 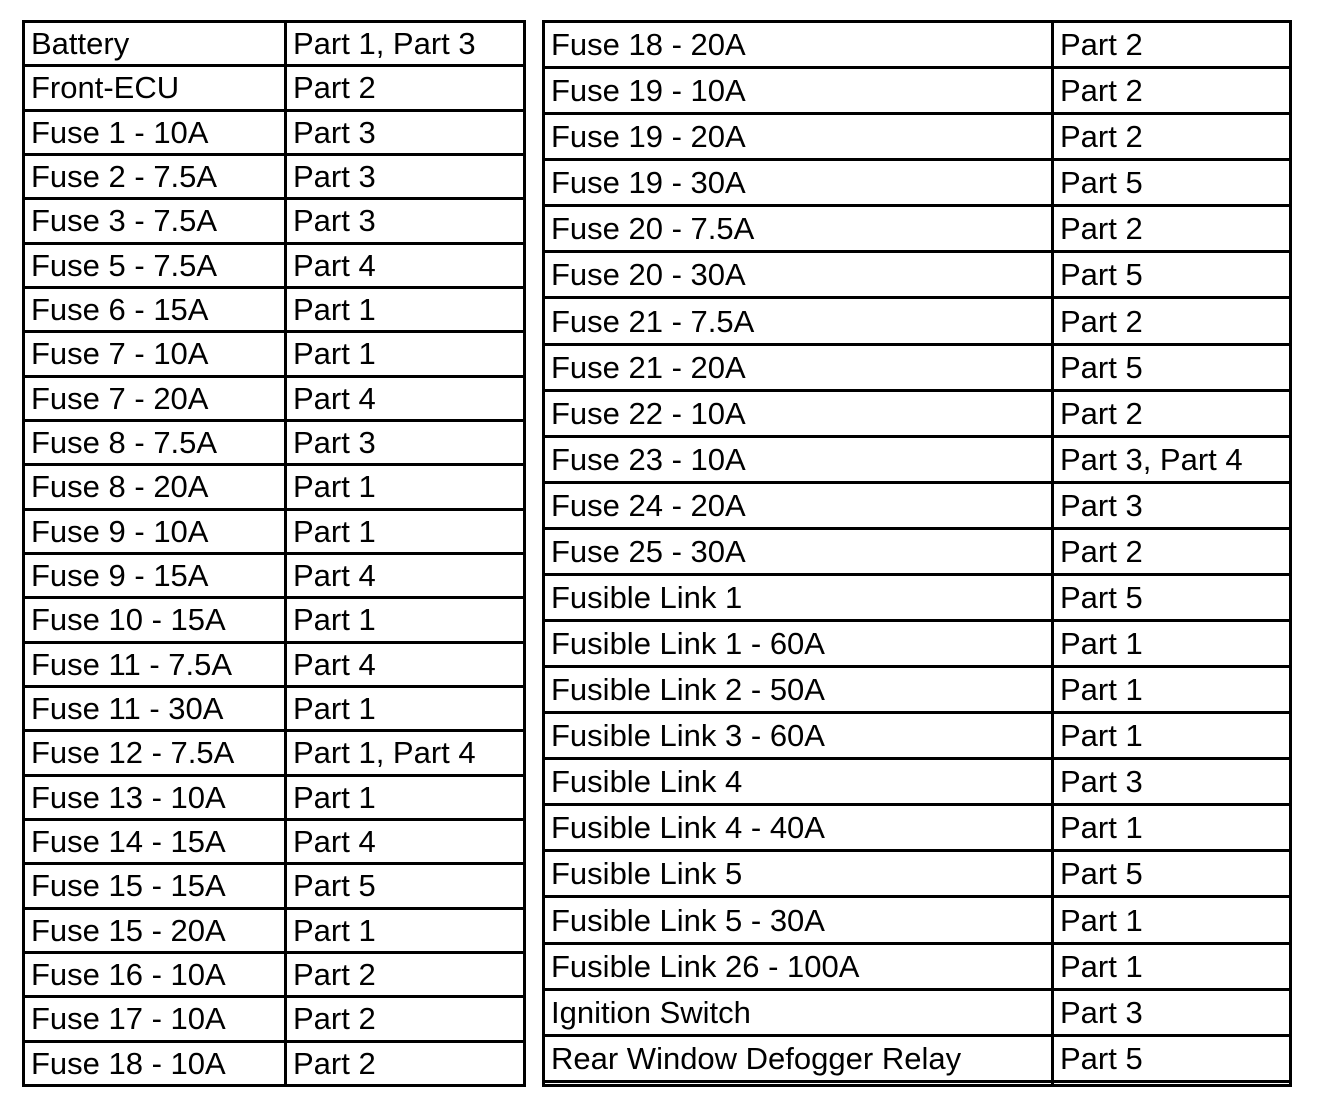 What do you see at coordinates (274, 43) in the screenshot?
I see `table-row: Battery Part 1, Part 3` at bounding box center [274, 43].